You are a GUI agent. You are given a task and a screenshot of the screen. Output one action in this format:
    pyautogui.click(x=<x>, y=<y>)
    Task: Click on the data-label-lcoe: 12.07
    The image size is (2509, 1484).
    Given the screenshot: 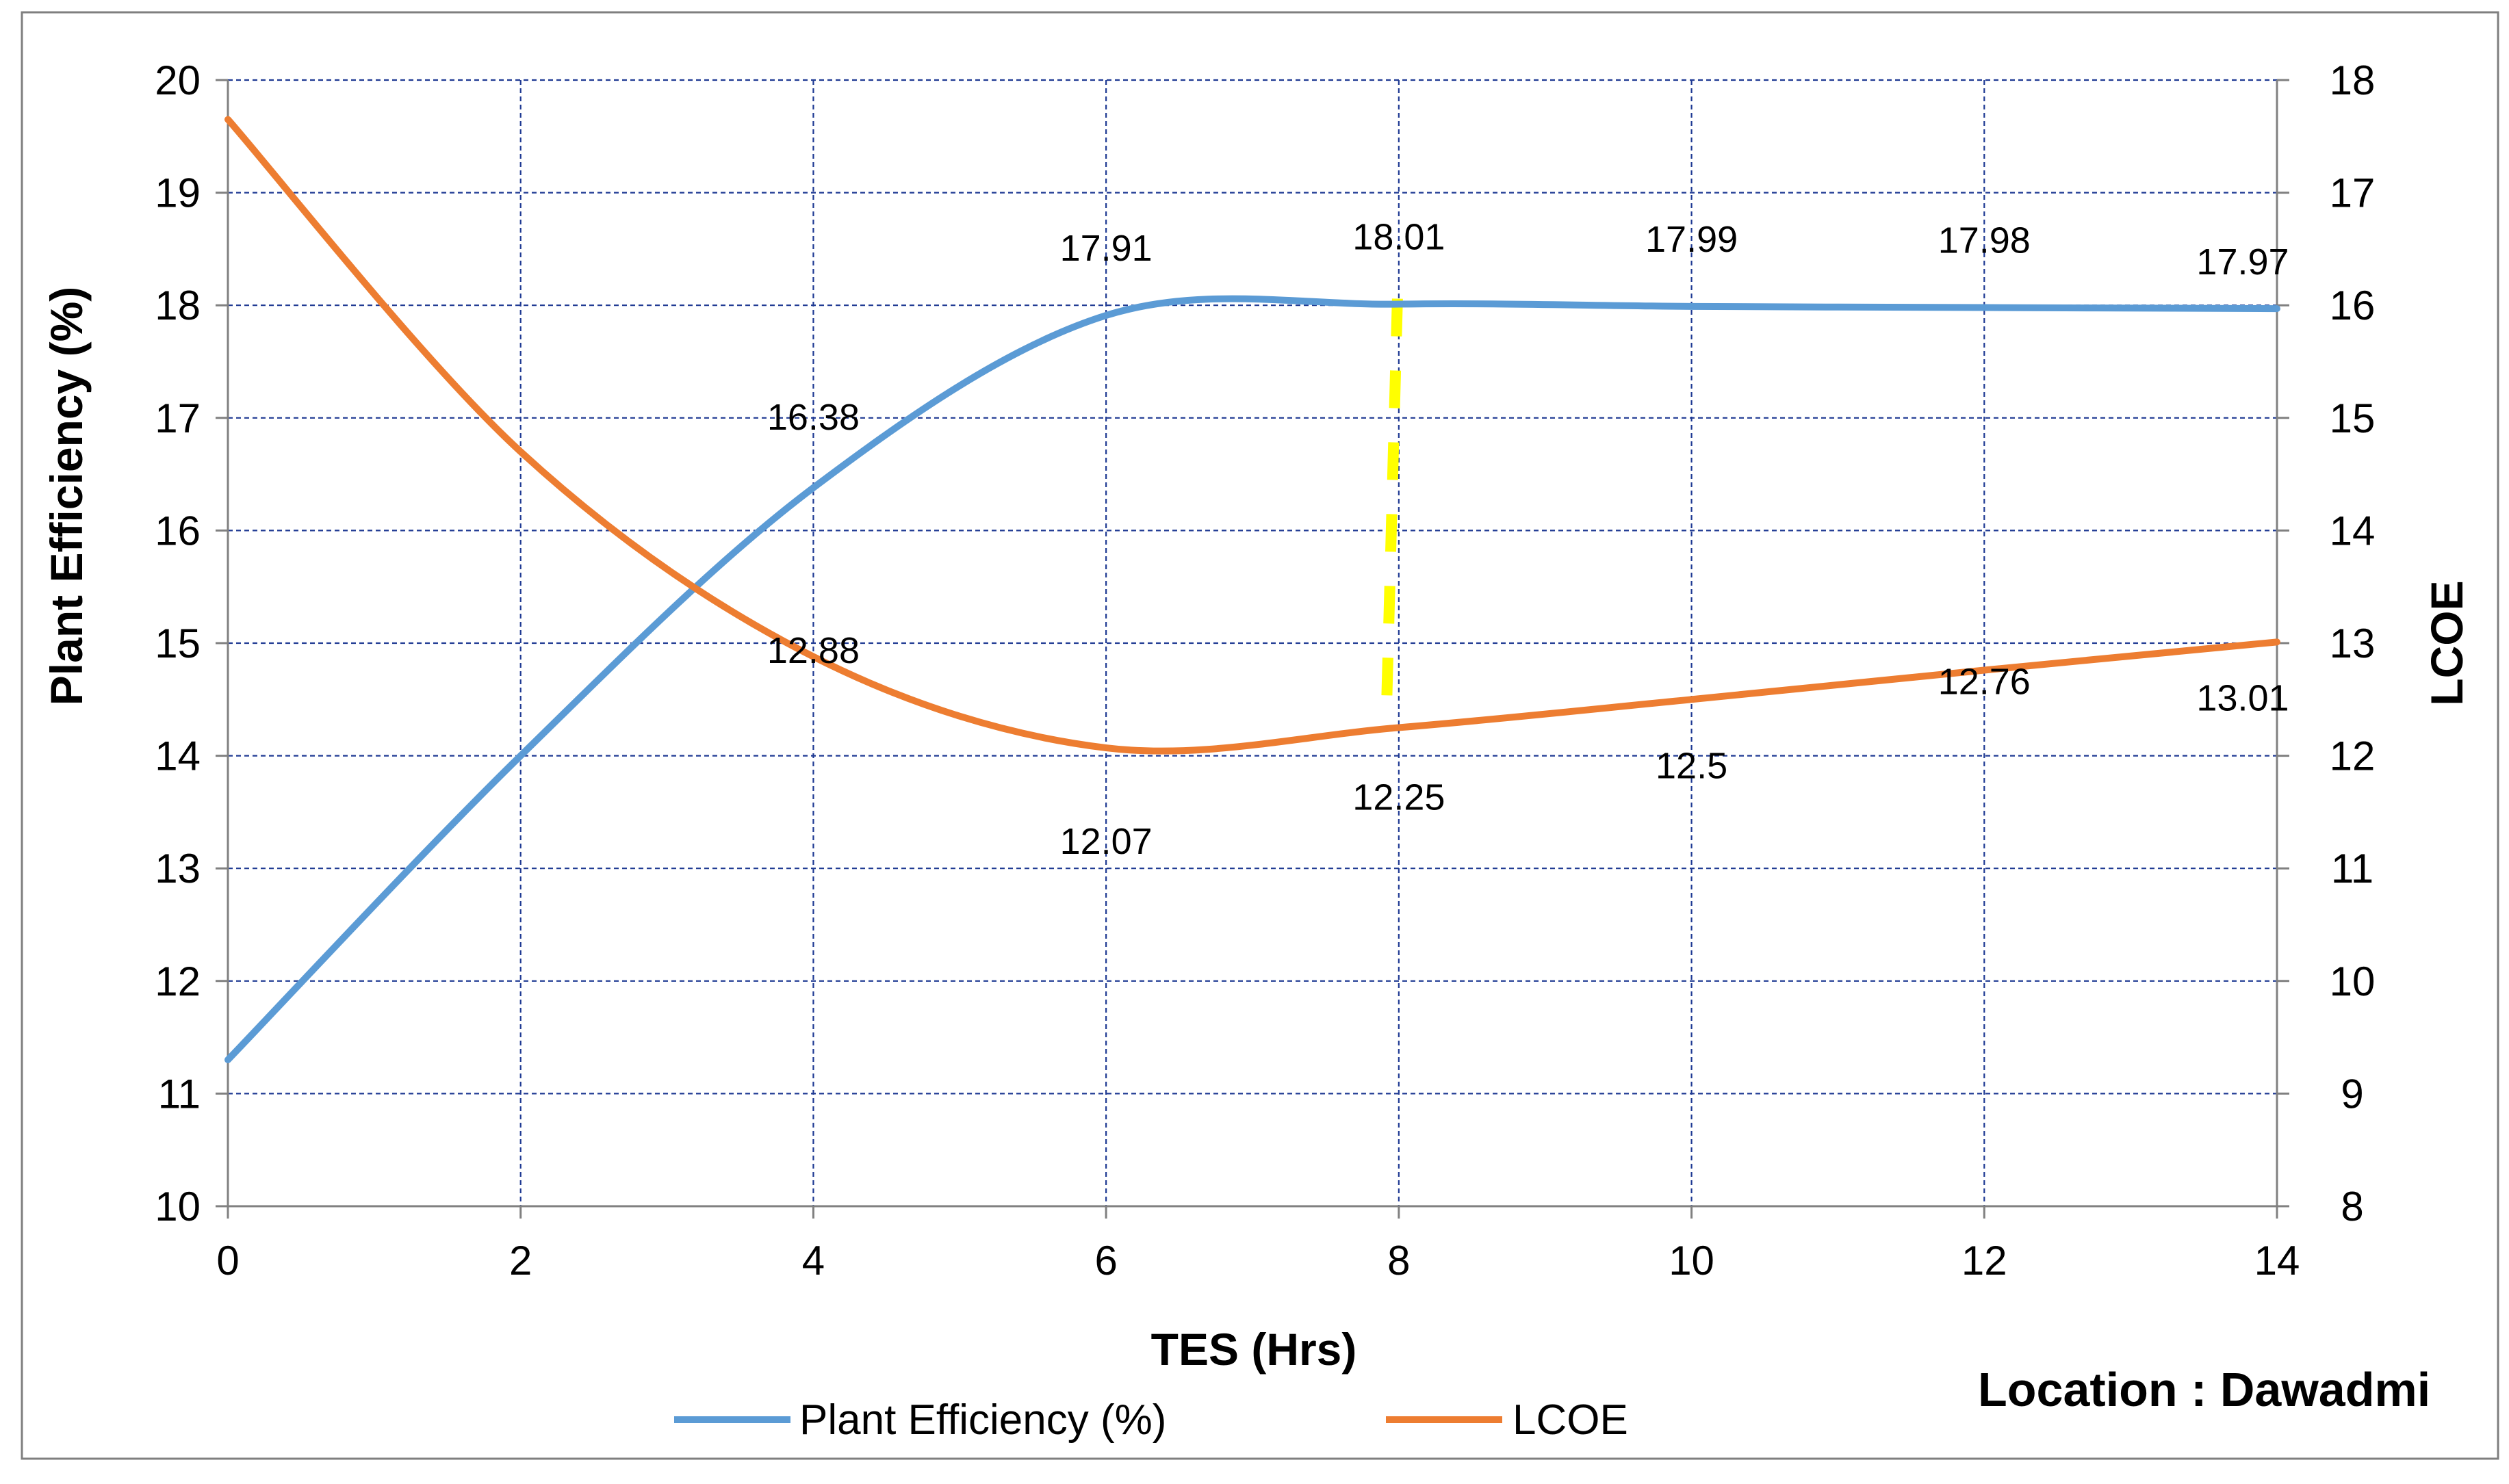 What is the action you would take?
    pyautogui.click(x=1107, y=842)
    